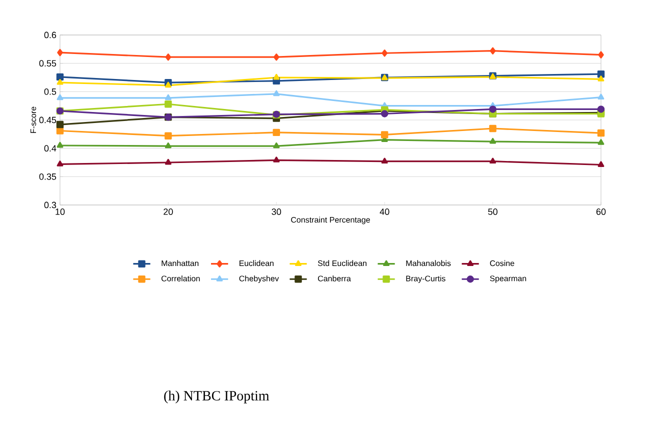 This screenshot has width=645, height=444. Describe the element at coordinates (33, 119) in the screenshot. I see `y-axis-title: F-score` at that location.